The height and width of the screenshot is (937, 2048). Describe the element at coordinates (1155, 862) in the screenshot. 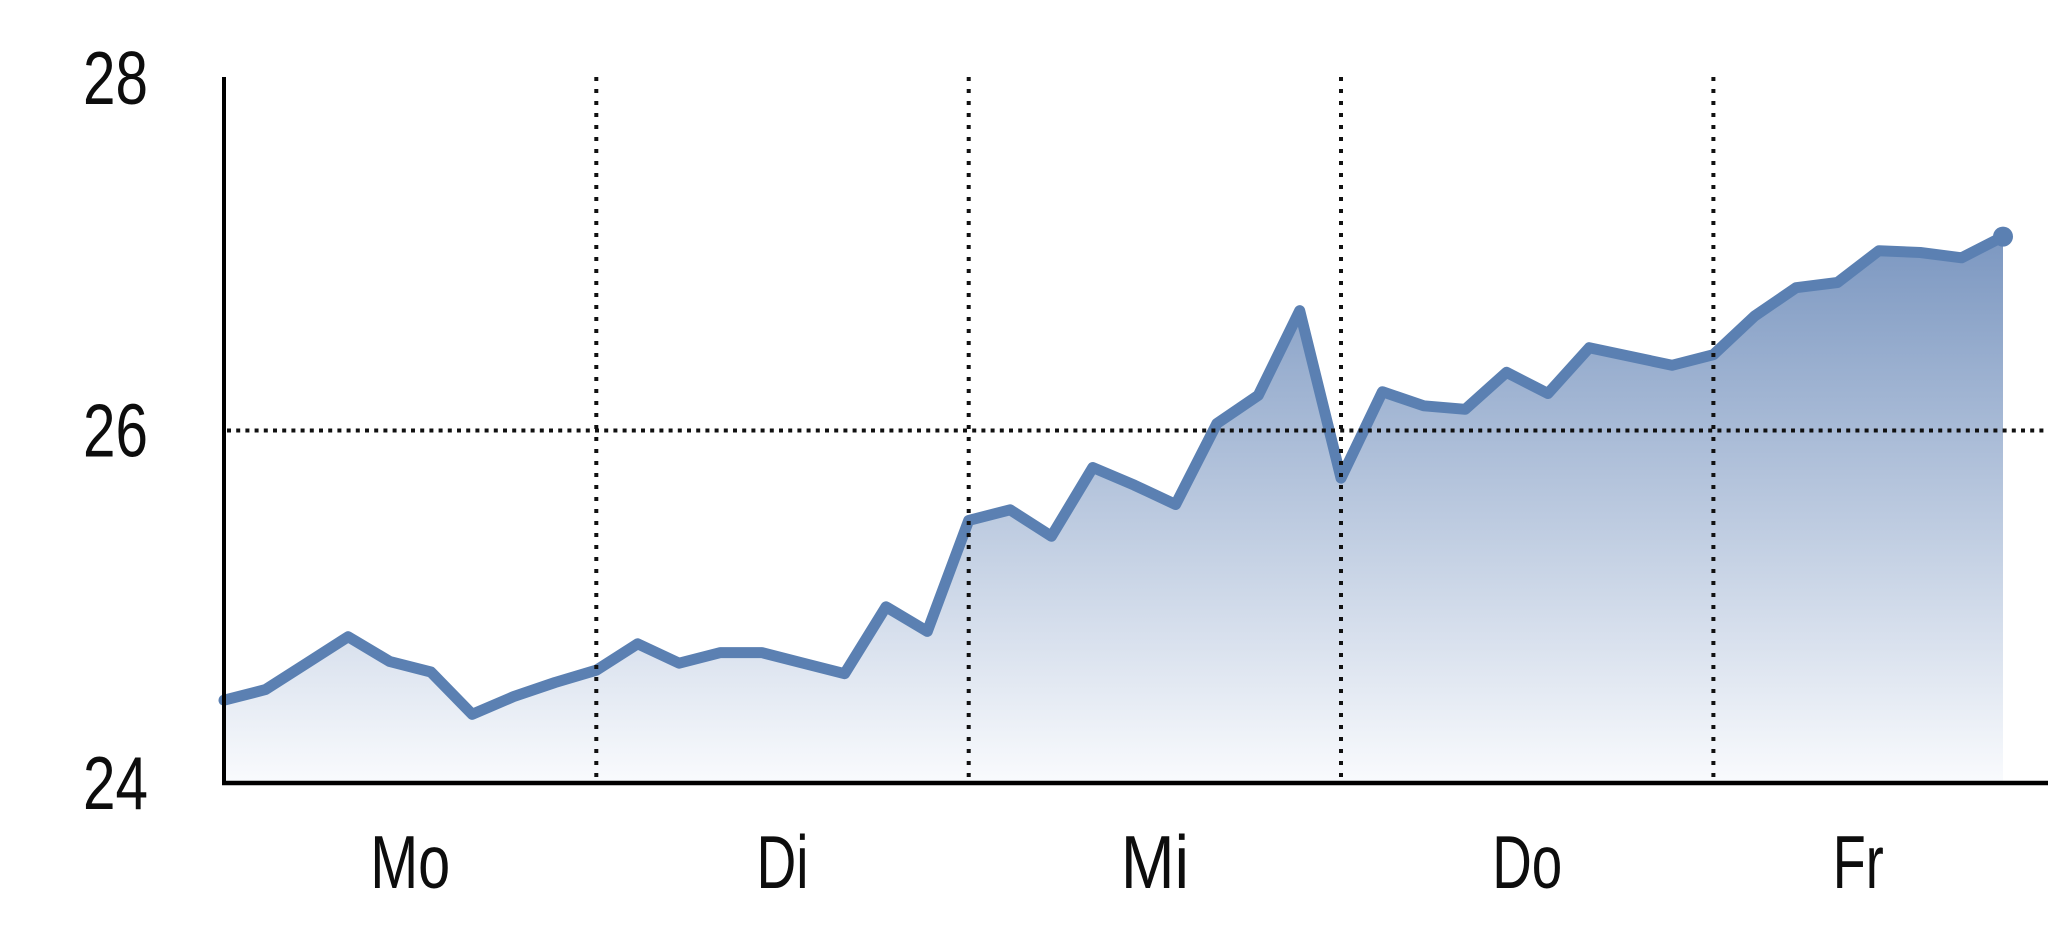

I see `x-day-label: Mi` at that location.